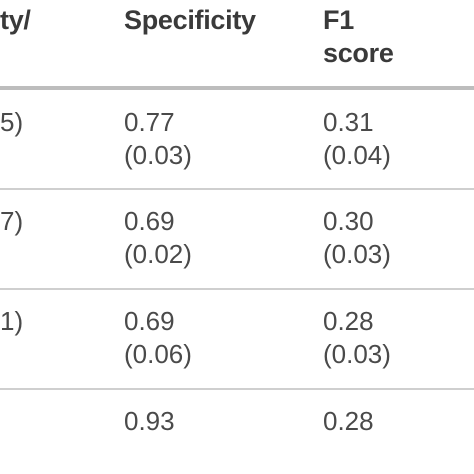 The width and height of the screenshot is (474, 474). I want to click on header-cell-partial: ty/, so click(15, 20).